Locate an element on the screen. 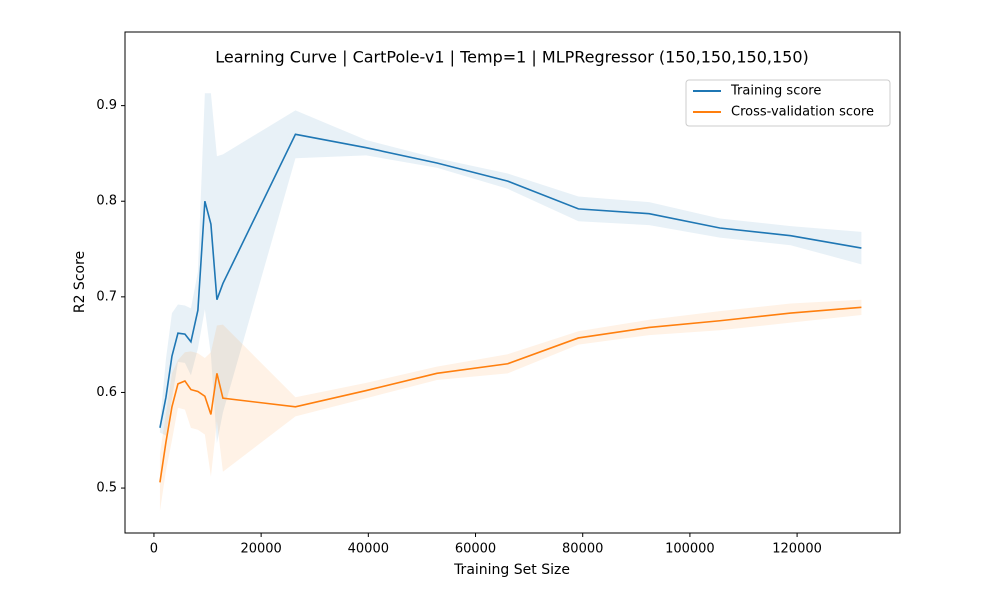 This screenshot has width=1000, height=600. x-tick-label: 120000 is located at coordinates (797, 549).